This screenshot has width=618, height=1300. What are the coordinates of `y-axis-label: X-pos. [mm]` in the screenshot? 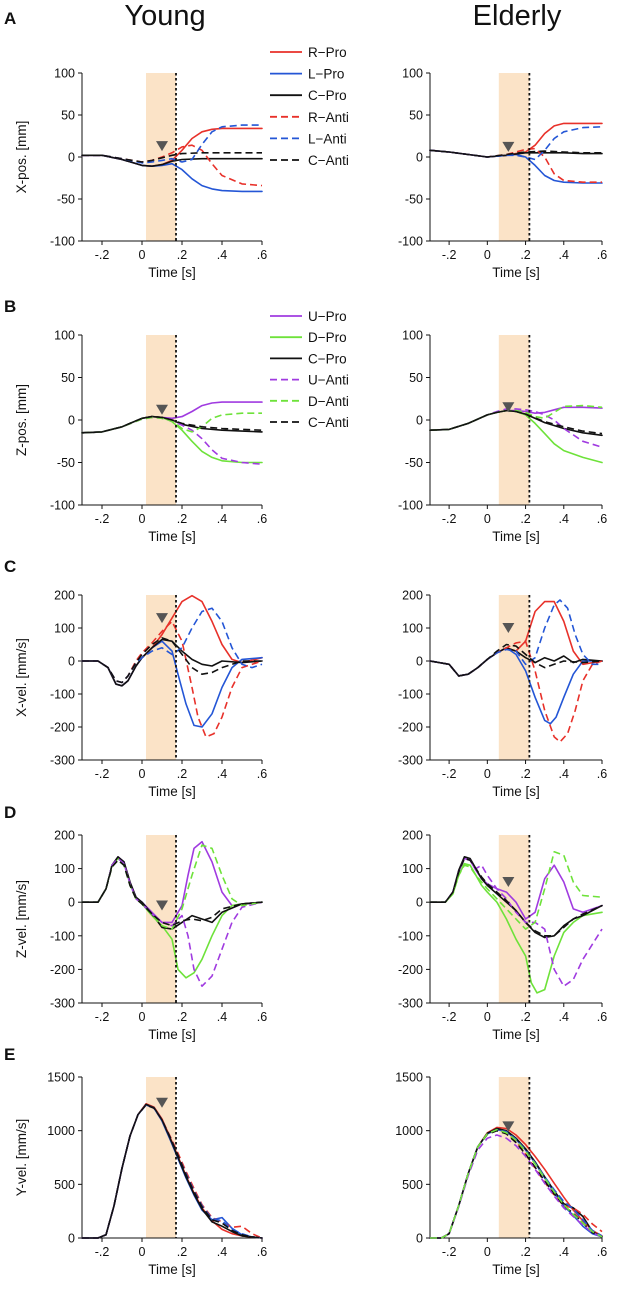 It's located at (21, 157).